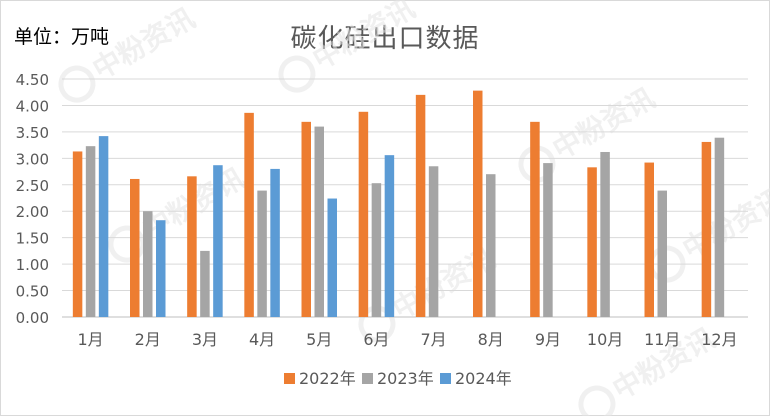 This screenshot has height=416, width=770. What do you see at coordinates (32, 186) in the screenshot?
I see `y-tick-label: 2.50` at bounding box center [32, 186].